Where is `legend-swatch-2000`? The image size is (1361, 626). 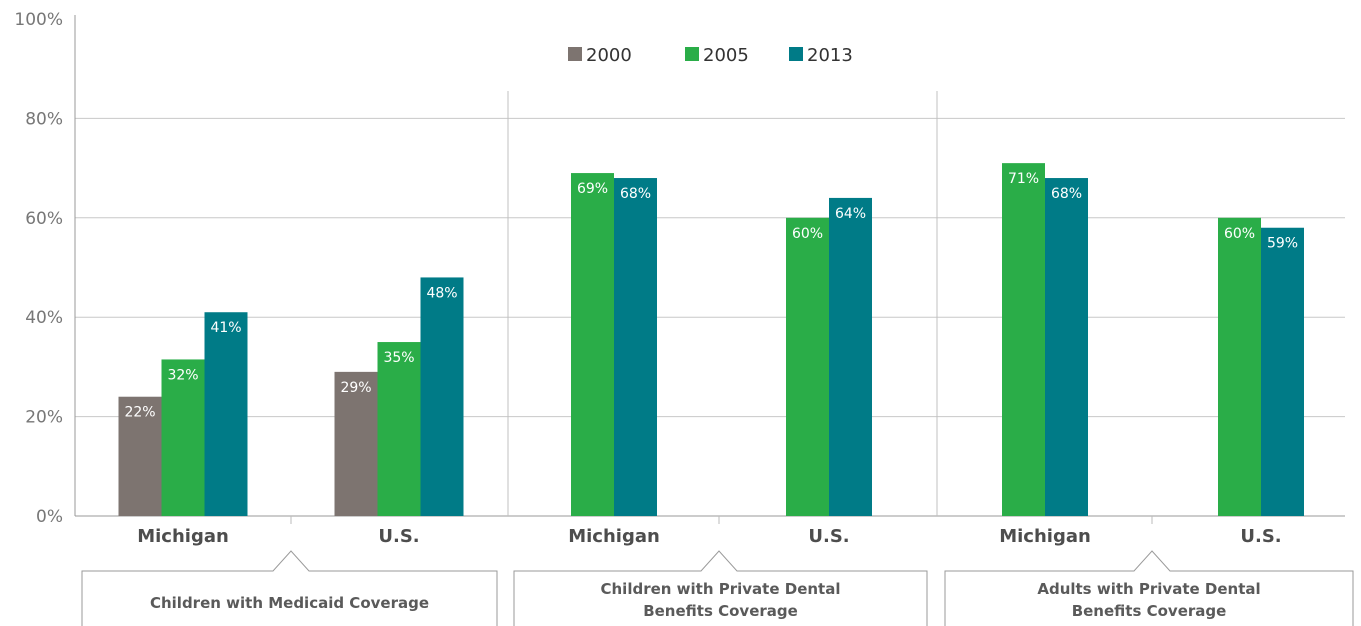
legend-swatch-2000 is located at coordinates (575, 54).